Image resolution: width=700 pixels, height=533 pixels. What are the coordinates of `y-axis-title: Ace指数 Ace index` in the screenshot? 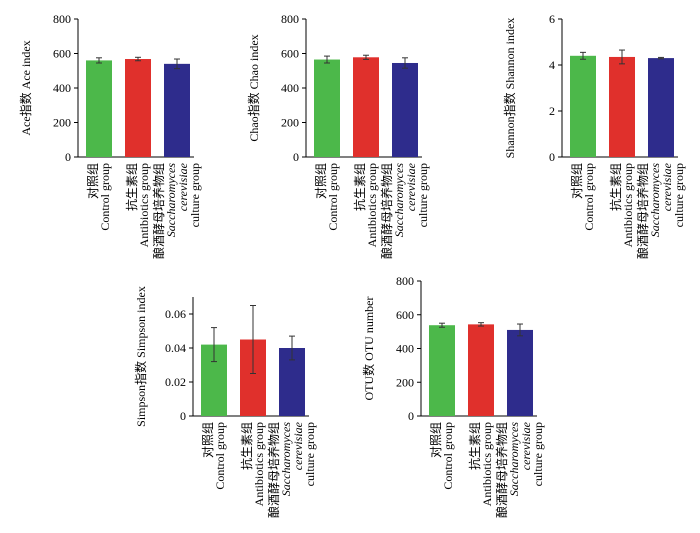 It's located at (25, 87).